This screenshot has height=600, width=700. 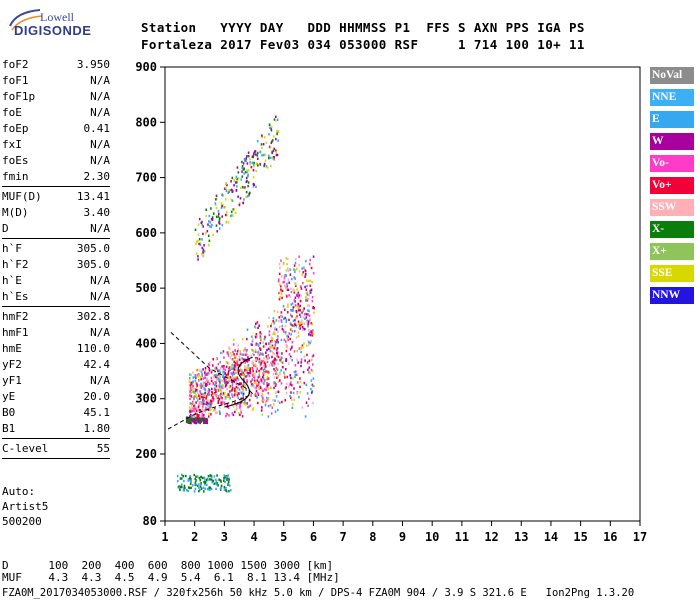 What do you see at coordinates (15, 64) in the screenshot?
I see `parameter-key: foF2` at bounding box center [15, 64].